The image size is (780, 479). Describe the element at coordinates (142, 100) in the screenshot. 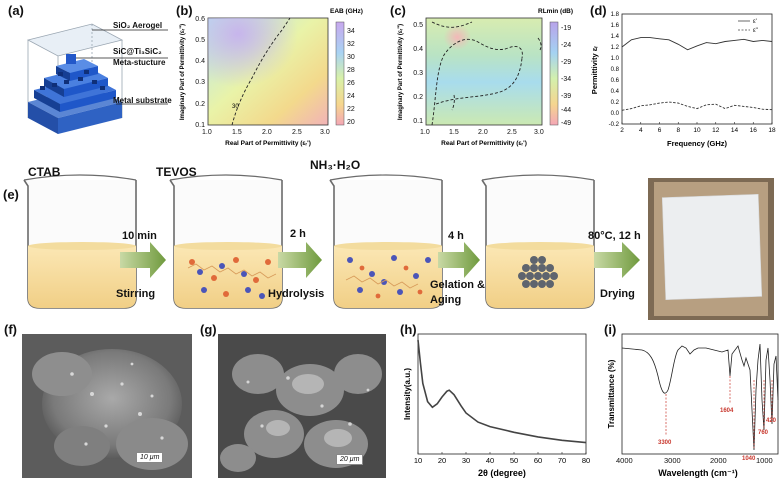

I see `label-substrate: Metal substrate` at that location.